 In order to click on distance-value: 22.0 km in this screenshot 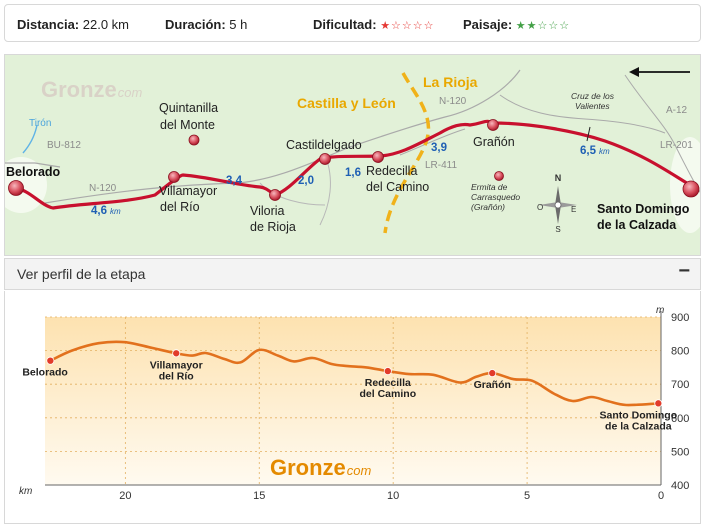, I will do `click(106, 24)`.